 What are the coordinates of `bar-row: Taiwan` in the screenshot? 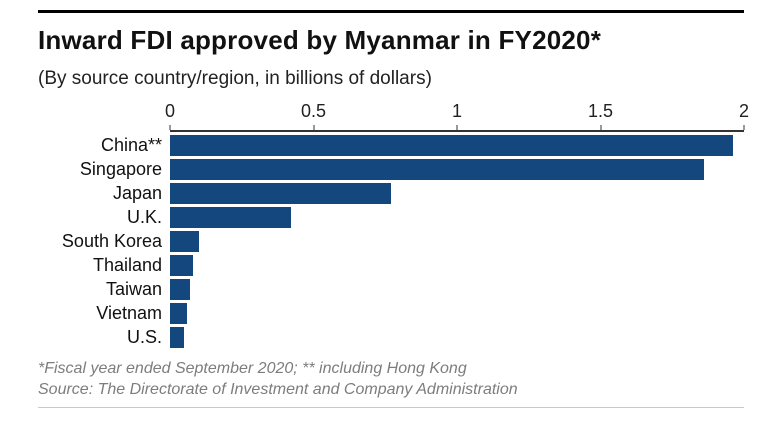 It's located at (391, 289).